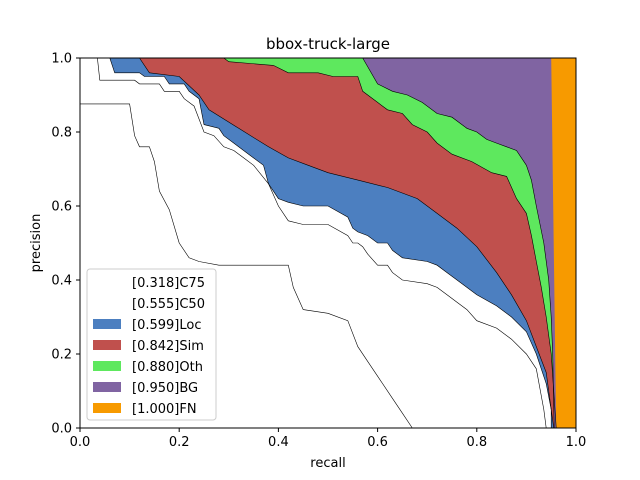  What do you see at coordinates (179, 442) in the screenshot?
I see `x-tick-label: 0.2` at bounding box center [179, 442].